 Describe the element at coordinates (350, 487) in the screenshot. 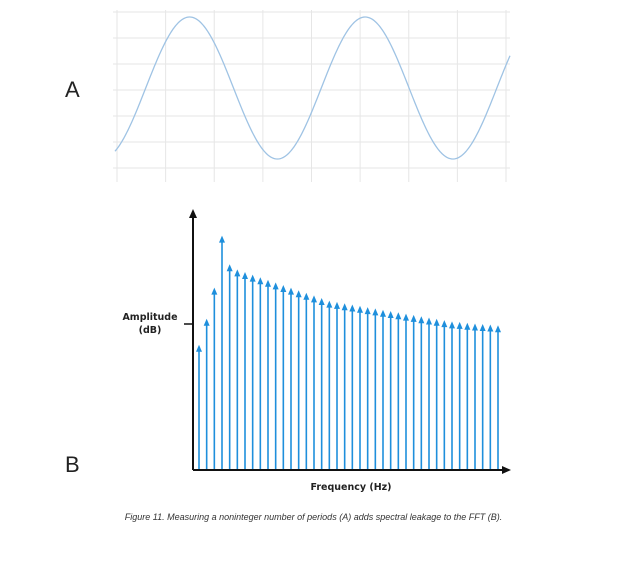

I see `x-axis-label: Frequency (Hz)` at that location.